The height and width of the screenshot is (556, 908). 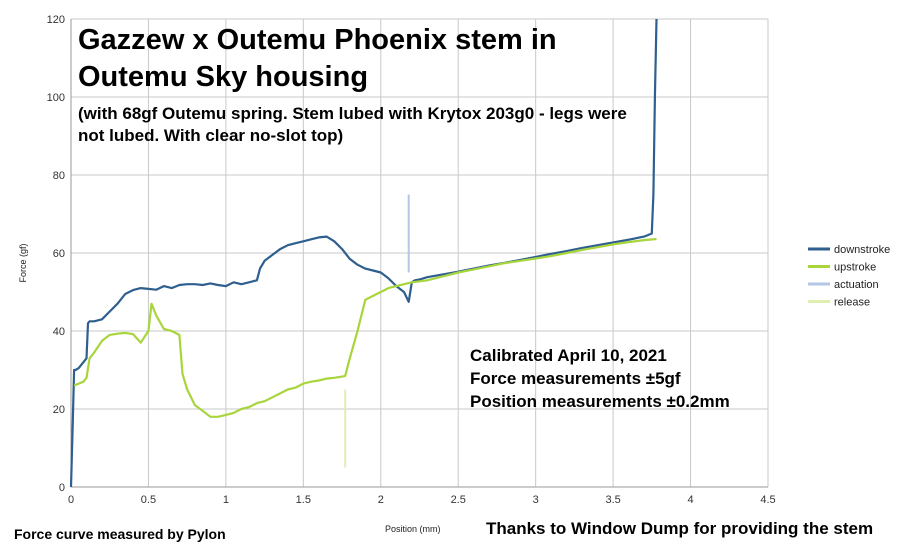 I want to click on x-tick-label: 0, so click(x=71, y=500).